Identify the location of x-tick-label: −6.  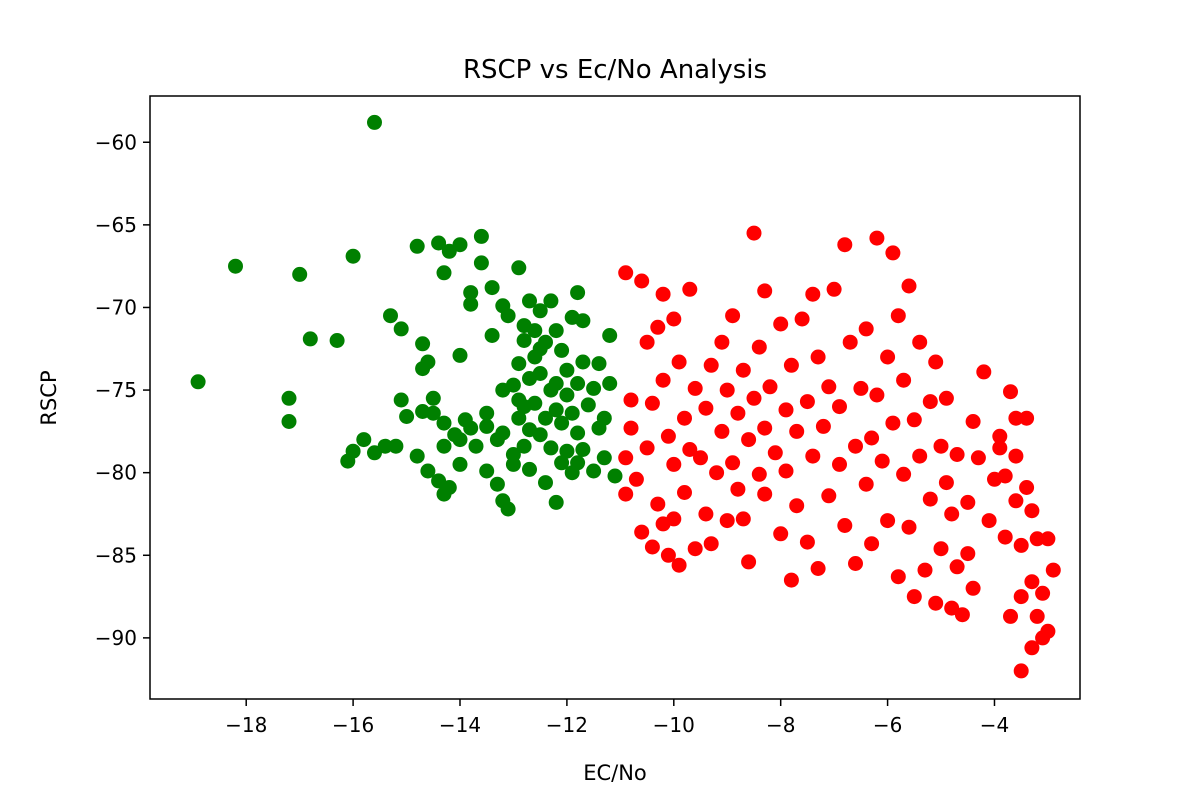
(887, 725).